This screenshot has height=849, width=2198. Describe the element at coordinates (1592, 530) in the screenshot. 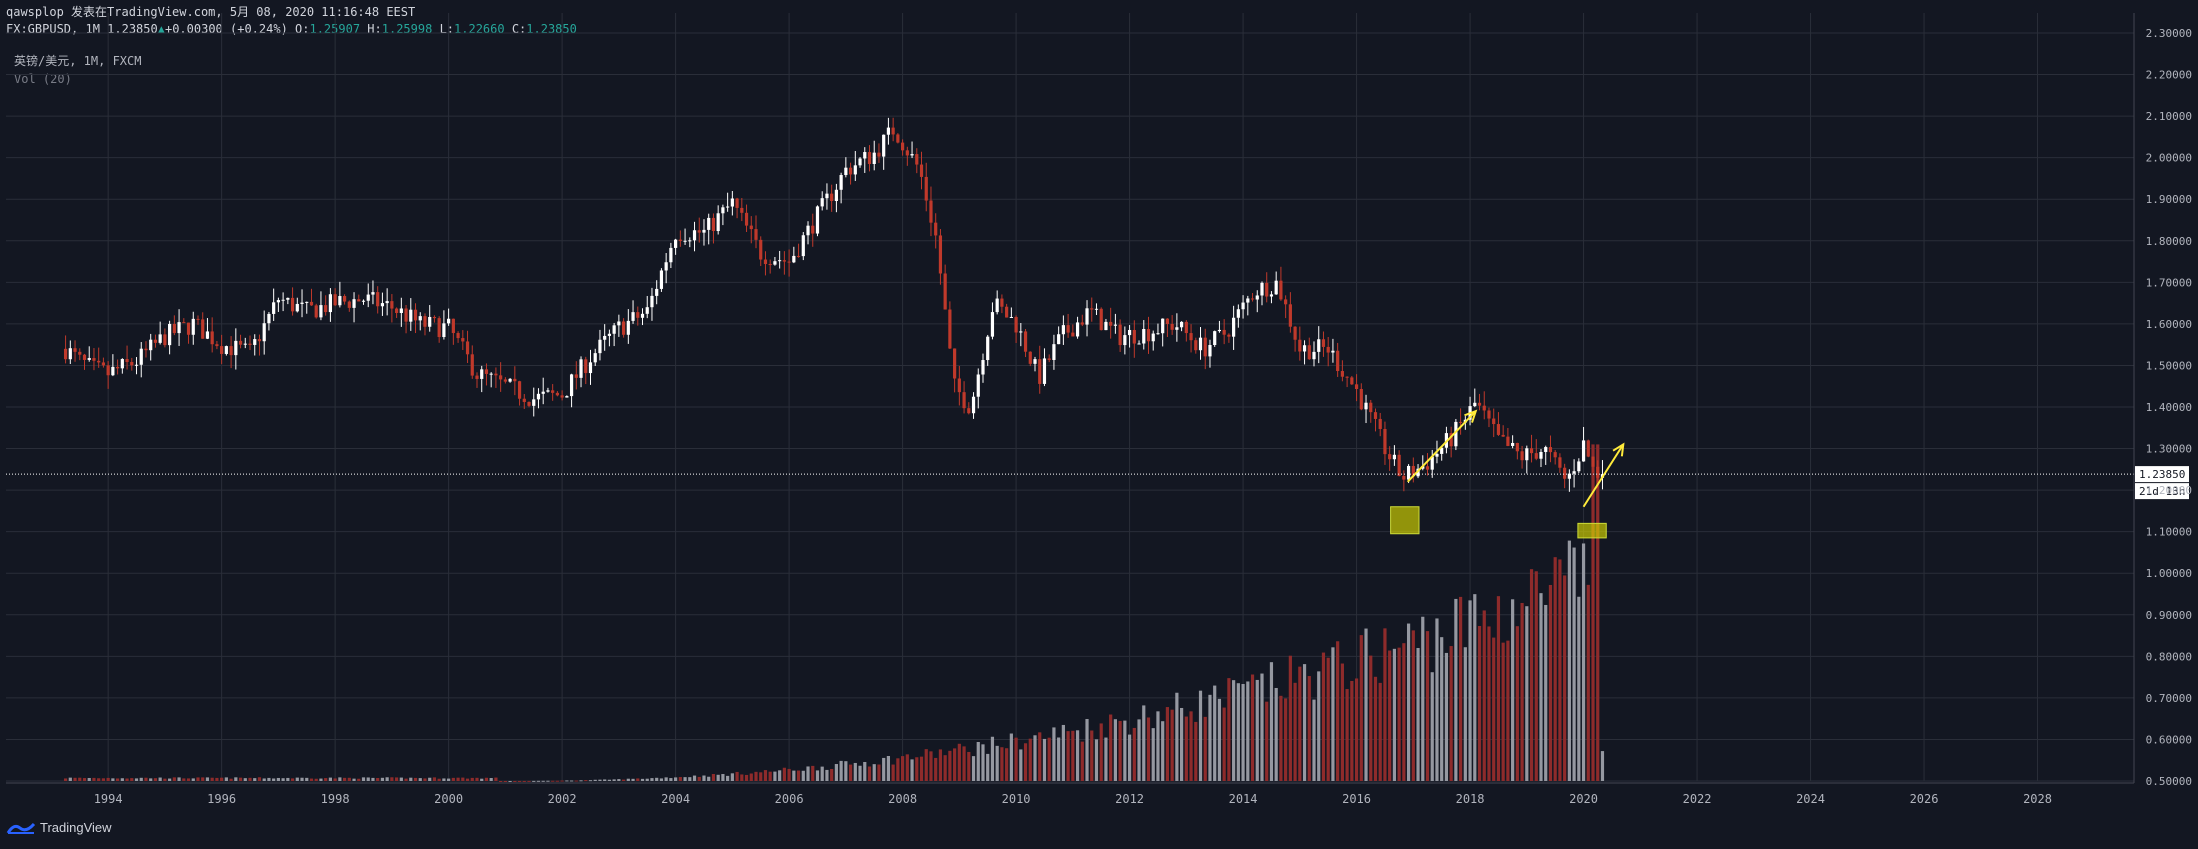

I see `highlight-box` at that location.